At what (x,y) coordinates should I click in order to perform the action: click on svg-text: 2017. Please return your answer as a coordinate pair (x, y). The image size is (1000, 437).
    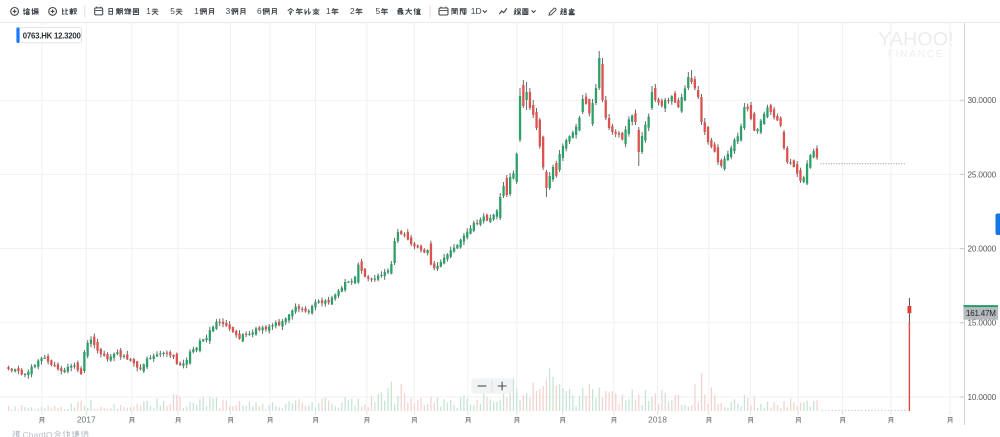
    Looking at the image, I should click on (86, 420).